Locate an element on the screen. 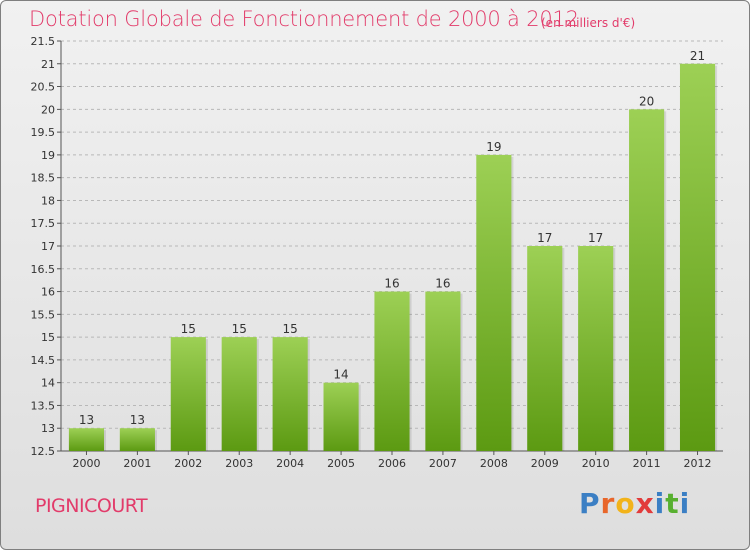 This screenshot has width=750, height=550. x-tick-label: 2000 is located at coordinates (86, 463).